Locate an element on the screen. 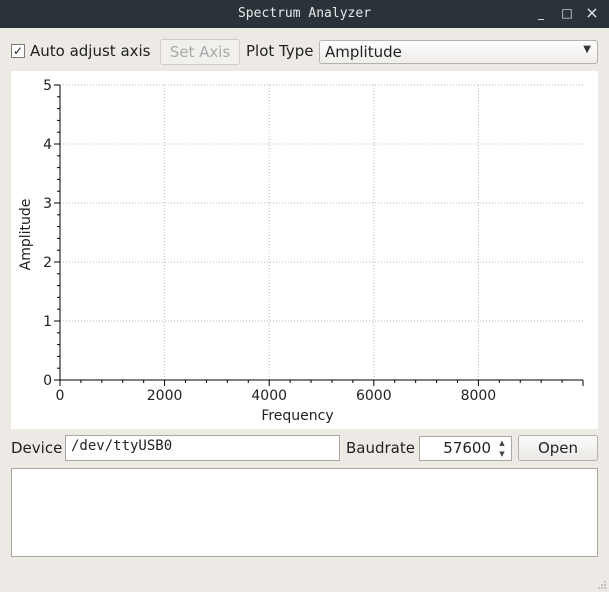  spin-down-icon: ▼ is located at coordinates (502, 454).